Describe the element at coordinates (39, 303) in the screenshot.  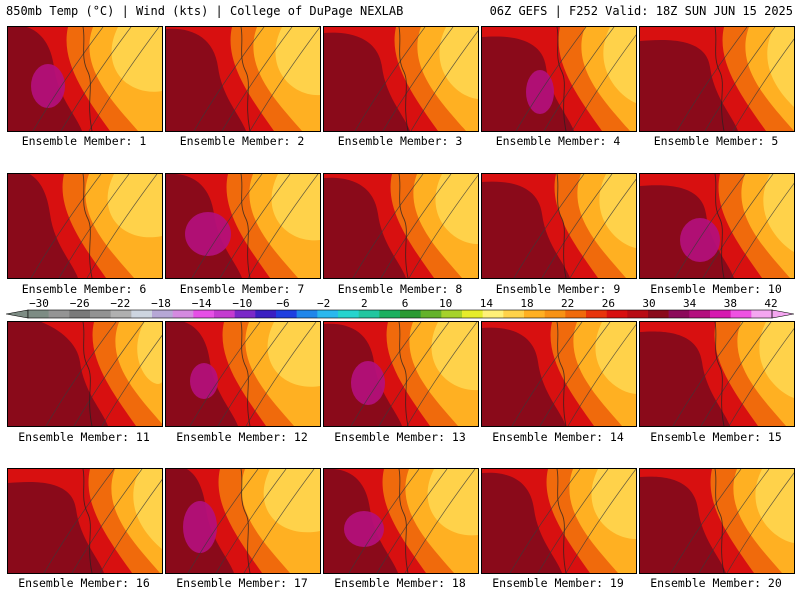
I see `colorbar-tick-label: −30` at that location.